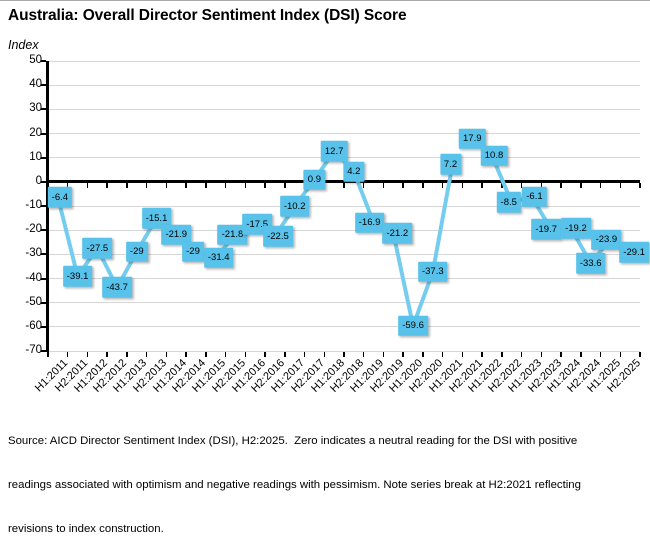 The height and width of the screenshot is (551, 650). Describe the element at coordinates (35, 156) in the screenshot. I see `y-axis-tick-label: 10` at that location.